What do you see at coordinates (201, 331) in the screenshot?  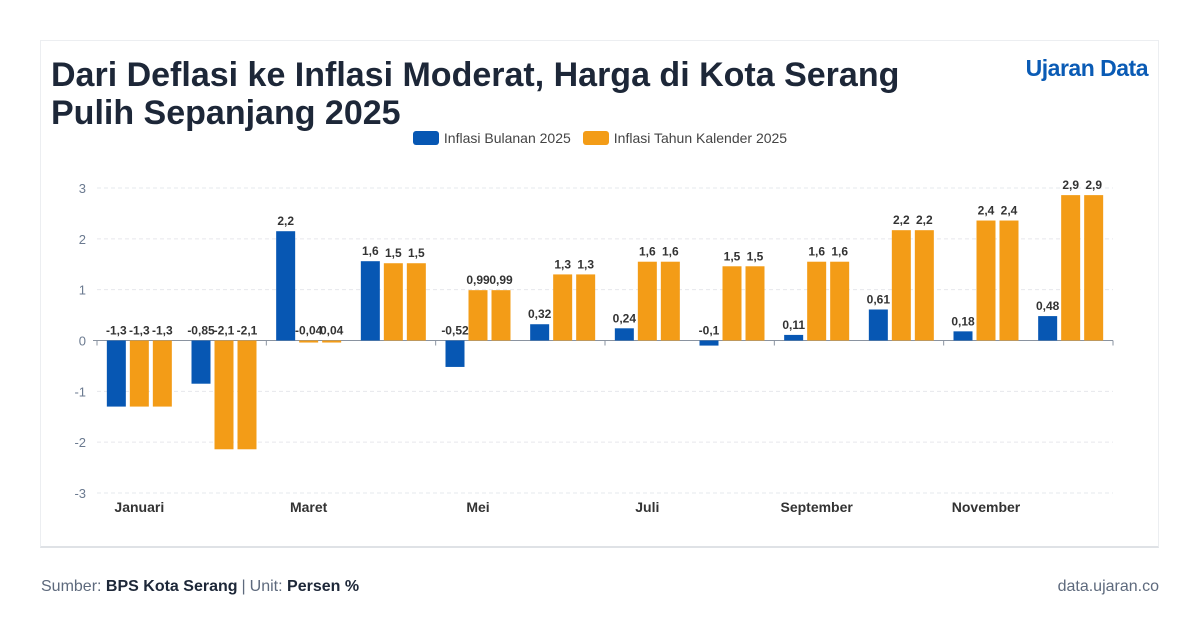 I see `data-label: -0,85` at bounding box center [201, 331].